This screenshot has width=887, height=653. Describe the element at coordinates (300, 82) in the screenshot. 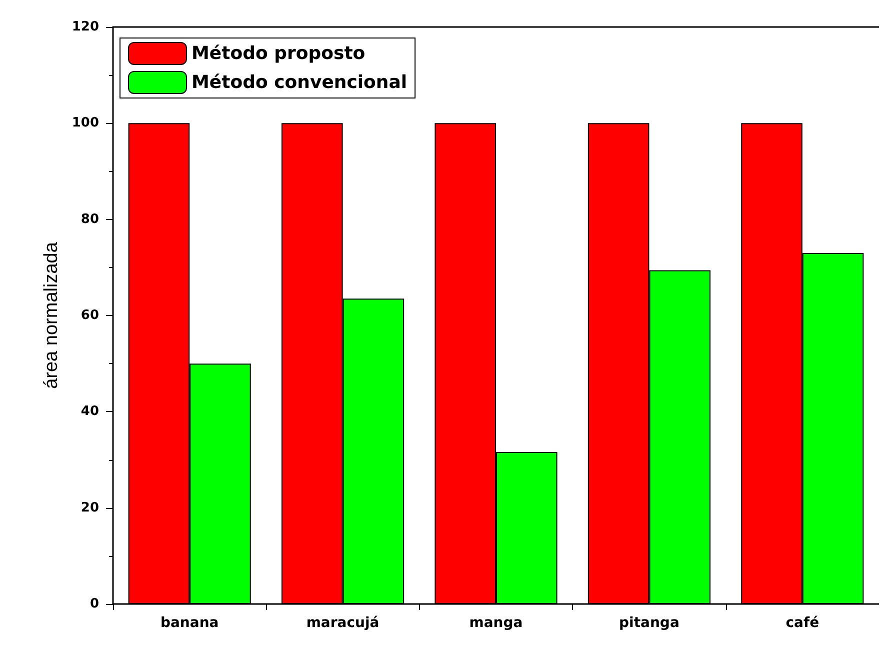

I see `legend-label: Método convencional` at that location.